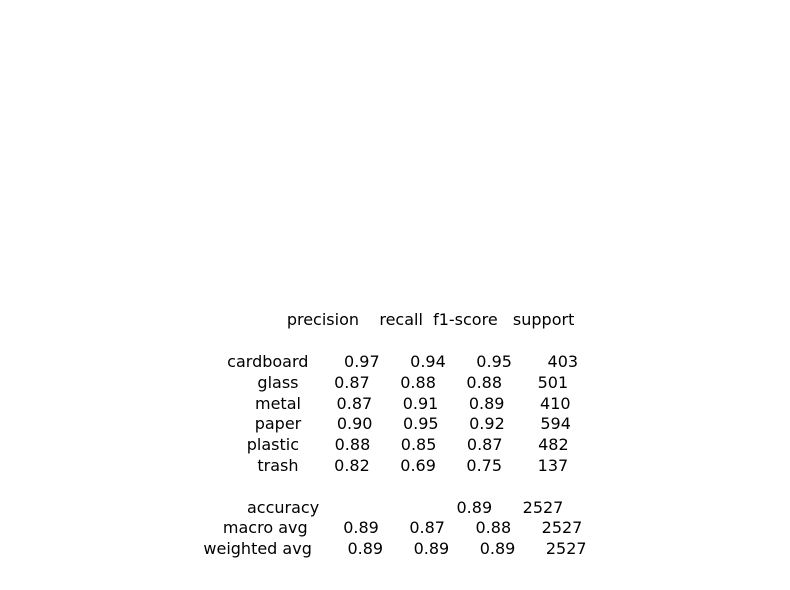  What do you see at coordinates (395, 403) in the screenshot?
I see `row-metal: metal 0.87 0.91 0.89 410` at bounding box center [395, 403].